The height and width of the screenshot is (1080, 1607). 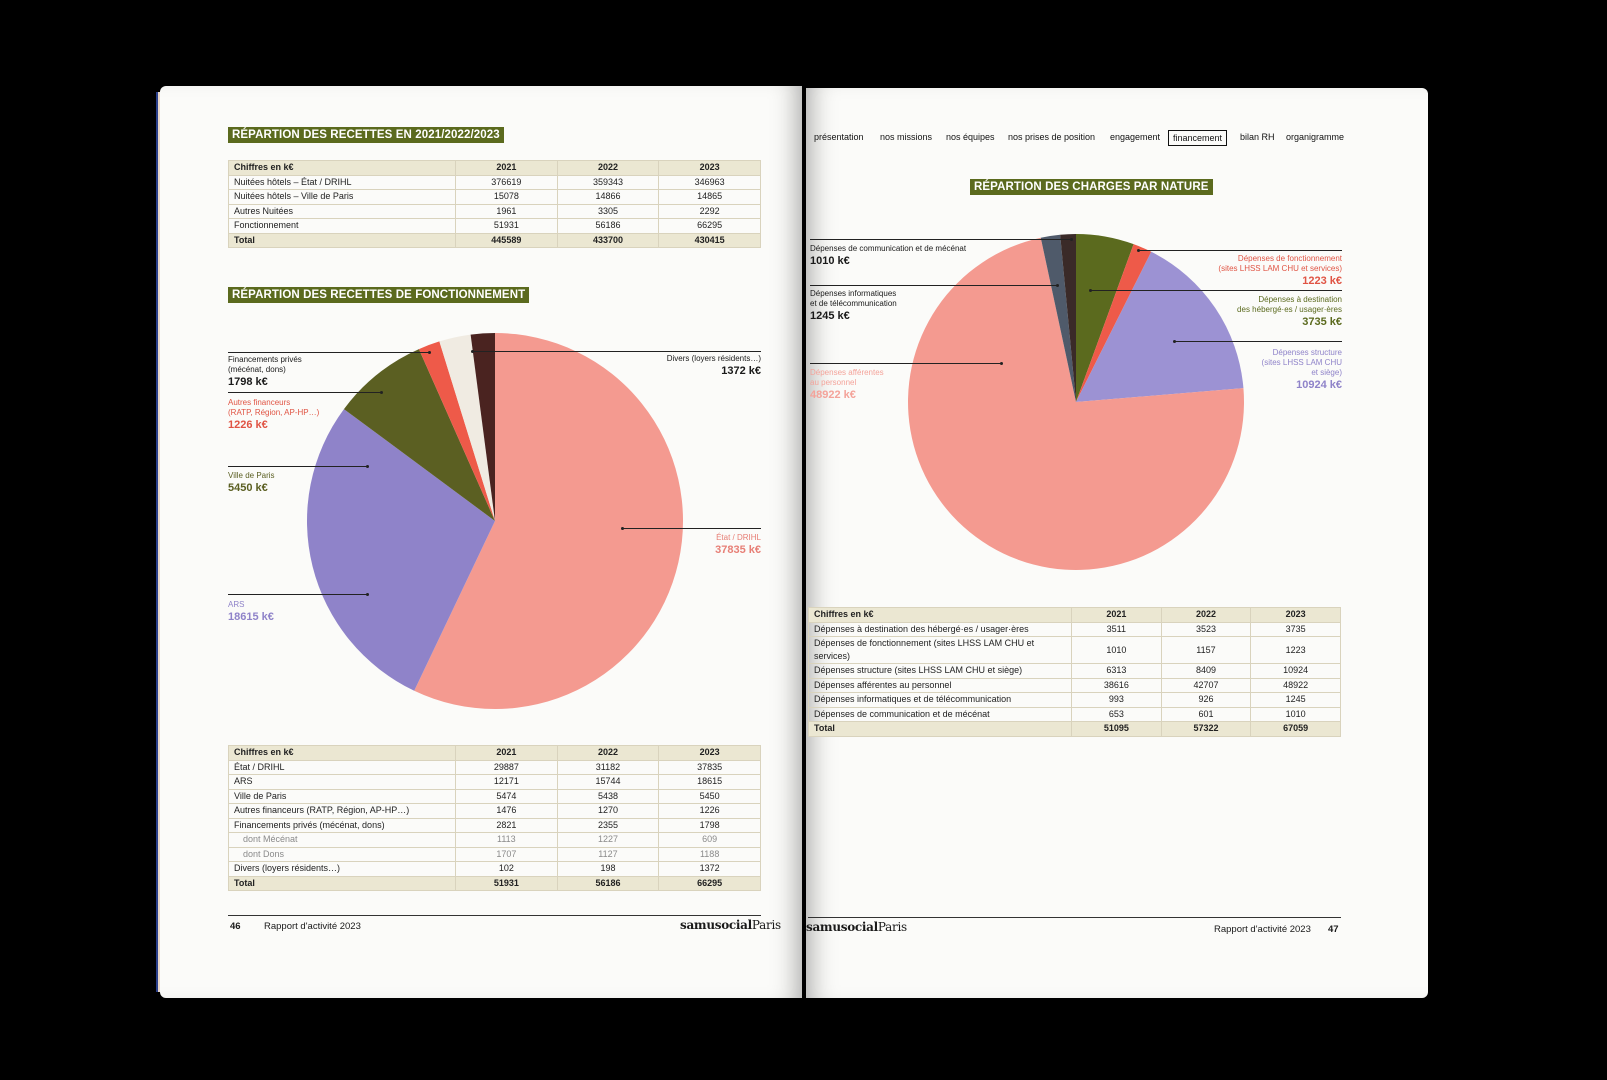 I want to click on callout-value: 1372 k€, so click(x=741, y=371).